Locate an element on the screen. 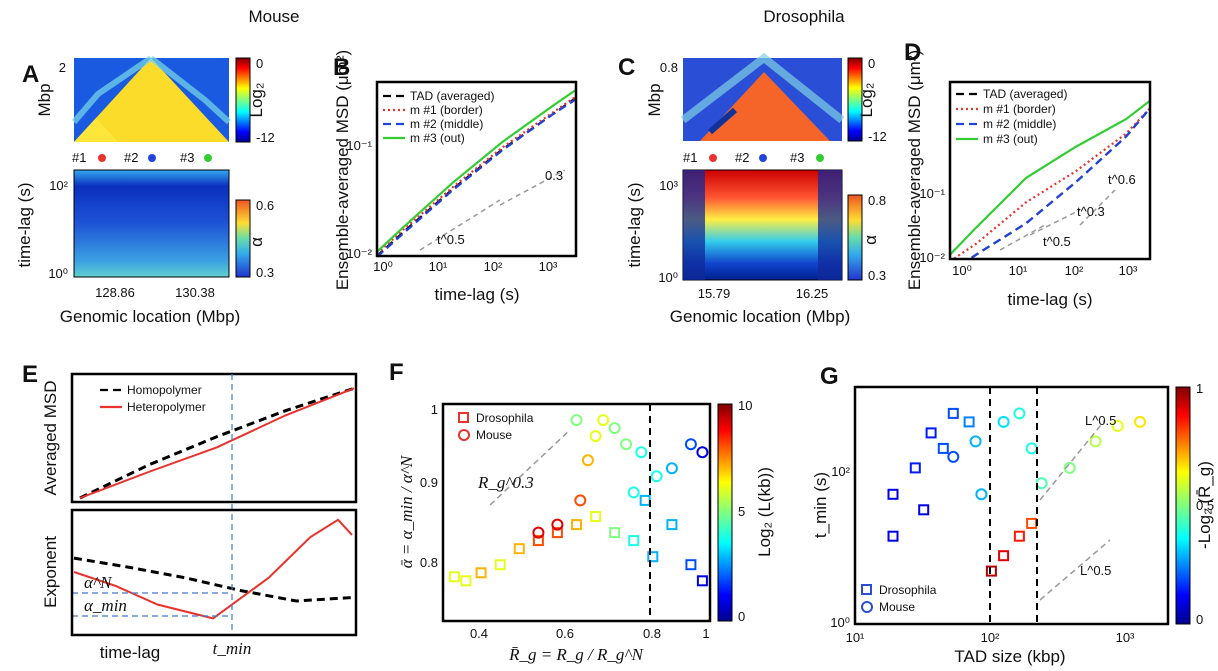 Image resolution: width=1218 pixels, height=671 pixels. panel-label-e: E is located at coordinates (30, 374).